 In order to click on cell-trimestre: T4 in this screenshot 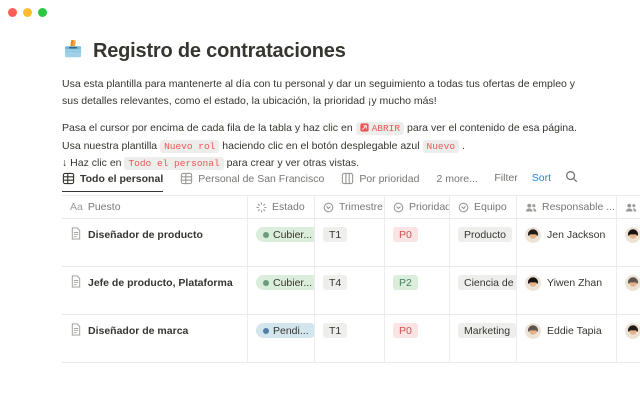, I will do `click(350, 290)`.